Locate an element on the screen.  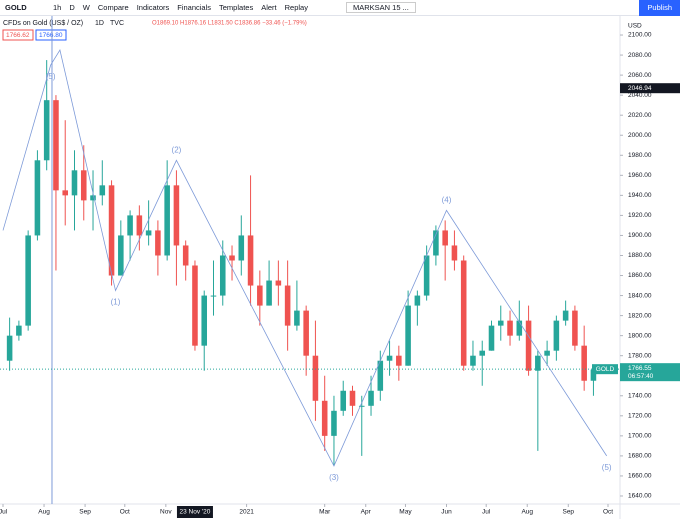
ask: 1766.80 is located at coordinates (51, 35).